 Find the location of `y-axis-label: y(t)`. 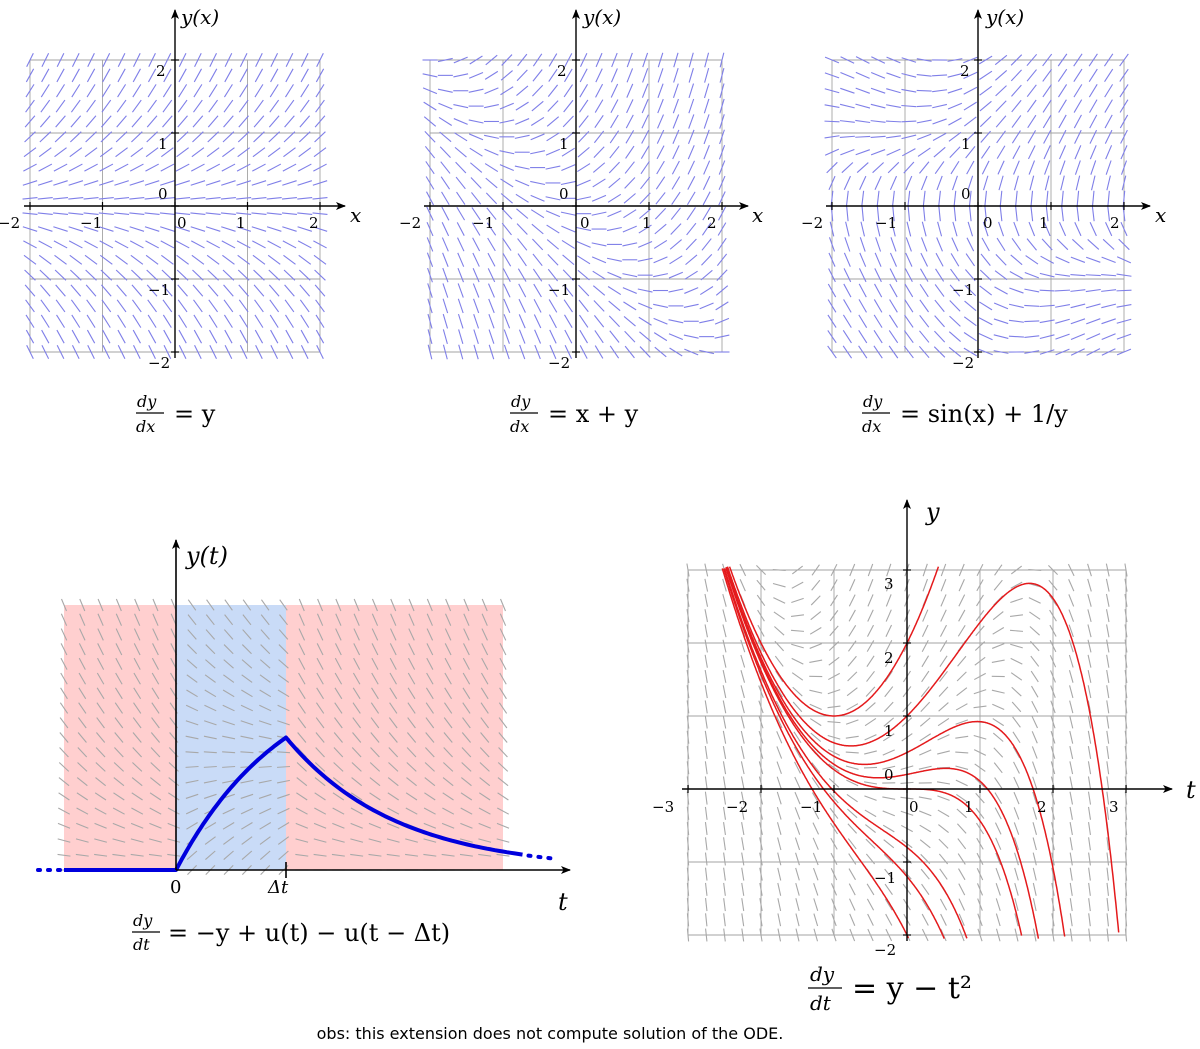

y-axis-label: y(t) is located at coordinates (206, 556).